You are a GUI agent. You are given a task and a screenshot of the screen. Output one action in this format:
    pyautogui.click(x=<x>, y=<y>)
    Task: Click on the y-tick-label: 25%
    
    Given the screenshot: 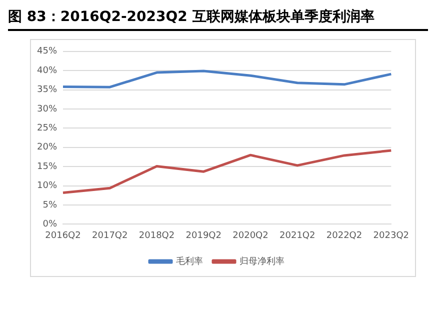 What is the action you would take?
    pyautogui.click(x=47, y=129)
    